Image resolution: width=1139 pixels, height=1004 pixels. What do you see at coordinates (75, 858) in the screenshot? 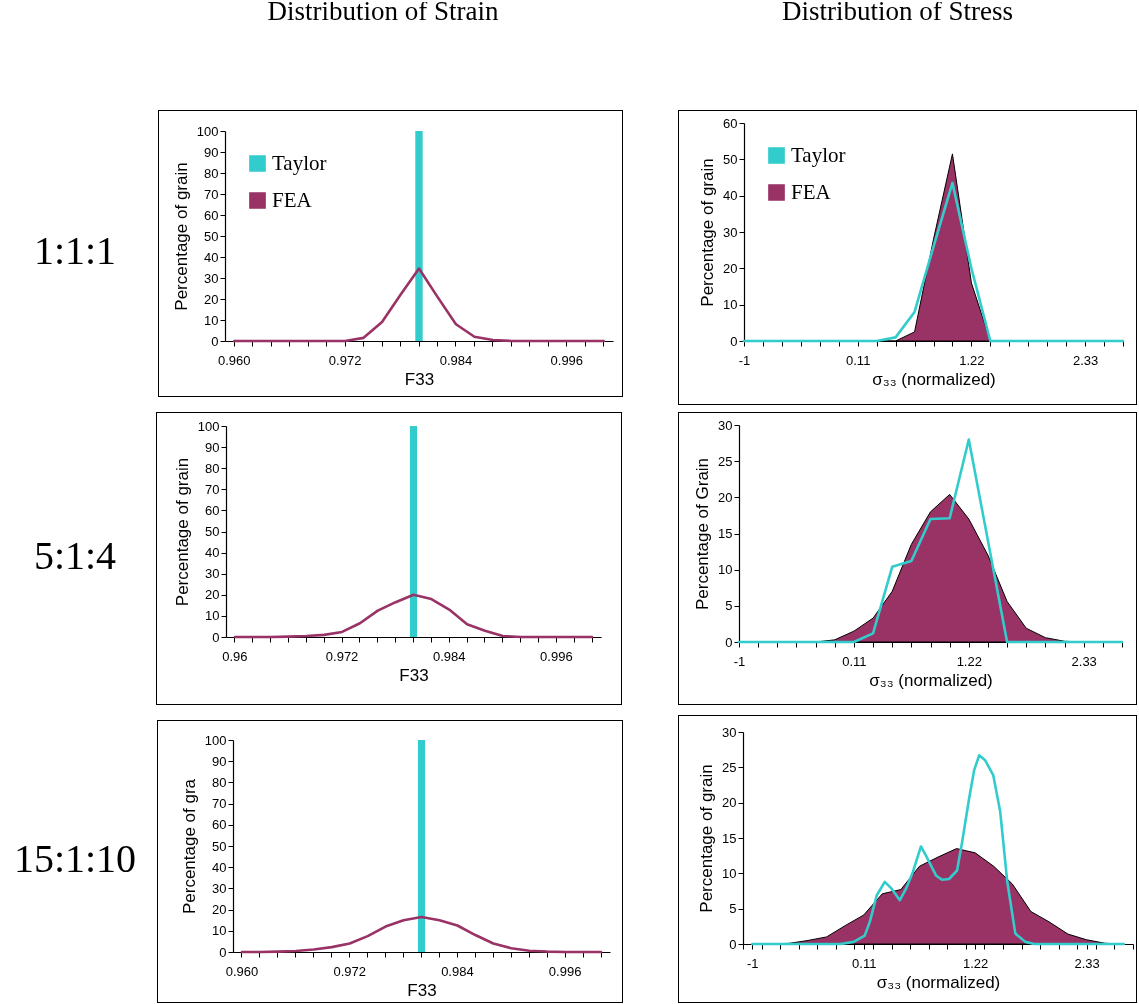
I see `text: 15:1:10` at bounding box center [75, 858].